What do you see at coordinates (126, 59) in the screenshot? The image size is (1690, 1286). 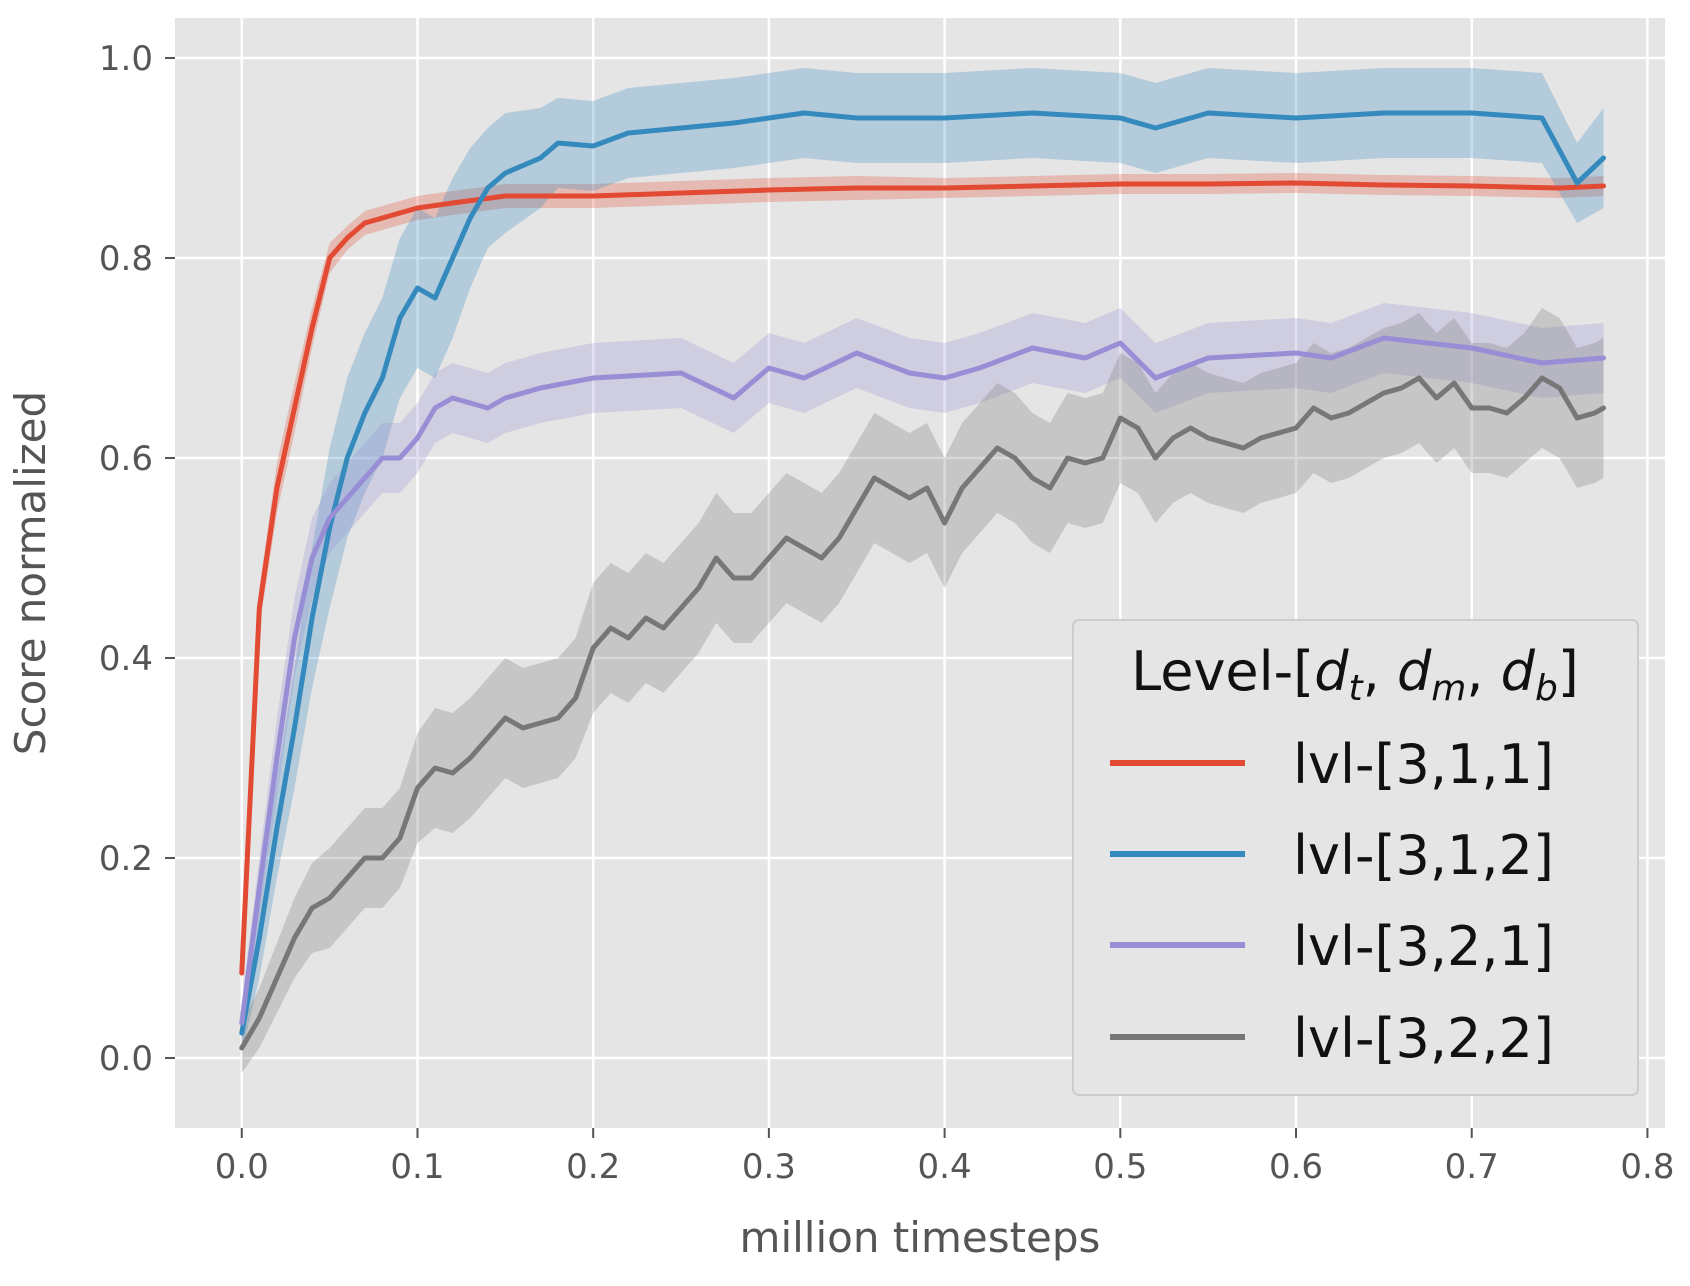 I see `y-tick-label: 1.0` at bounding box center [126, 59].